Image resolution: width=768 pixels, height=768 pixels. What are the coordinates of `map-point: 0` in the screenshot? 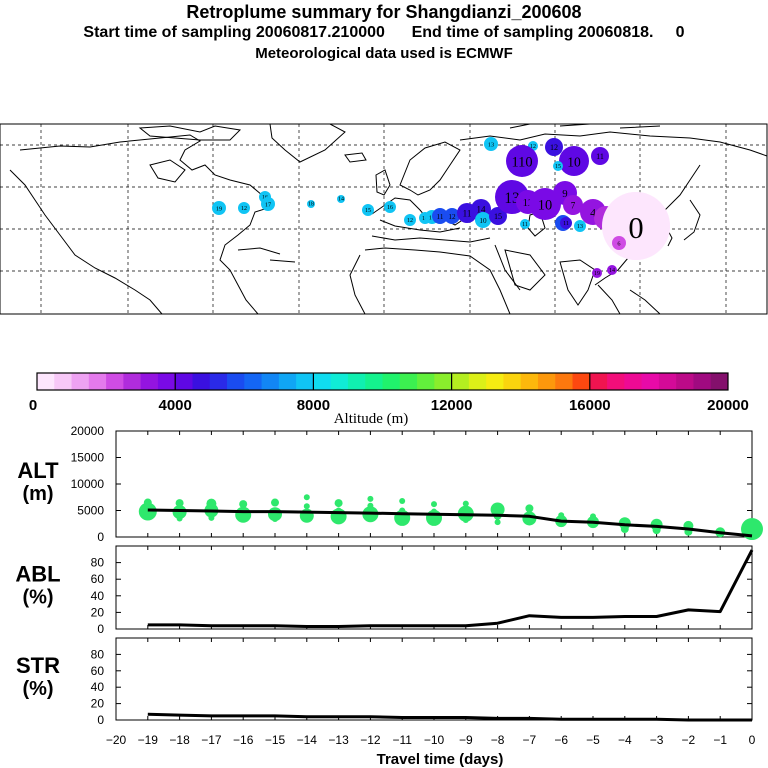 It's located at (636, 226).